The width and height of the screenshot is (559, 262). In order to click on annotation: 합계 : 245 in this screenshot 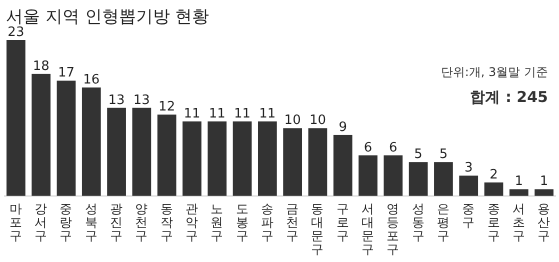, I will do `click(509, 97)`.